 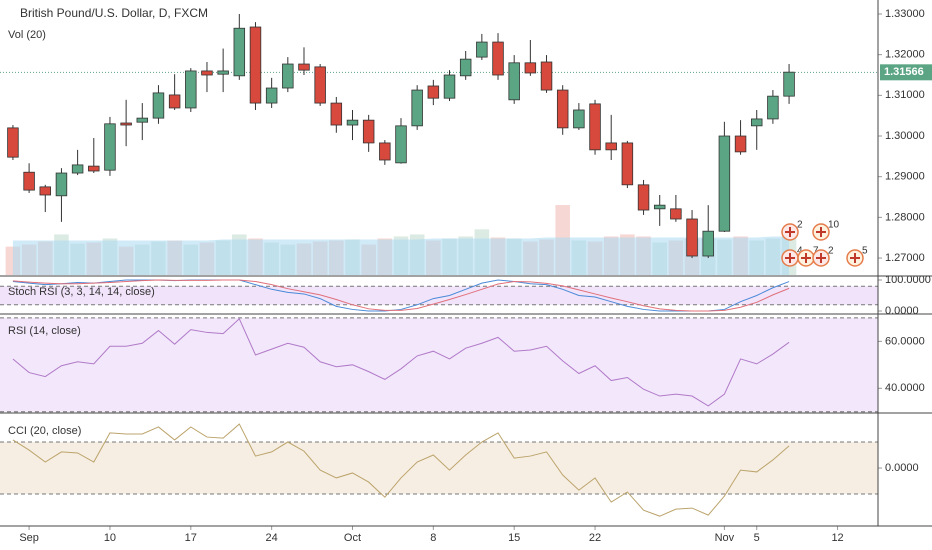 I want to click on y-tick-label: 40.0000, so click(x=905, y=388).